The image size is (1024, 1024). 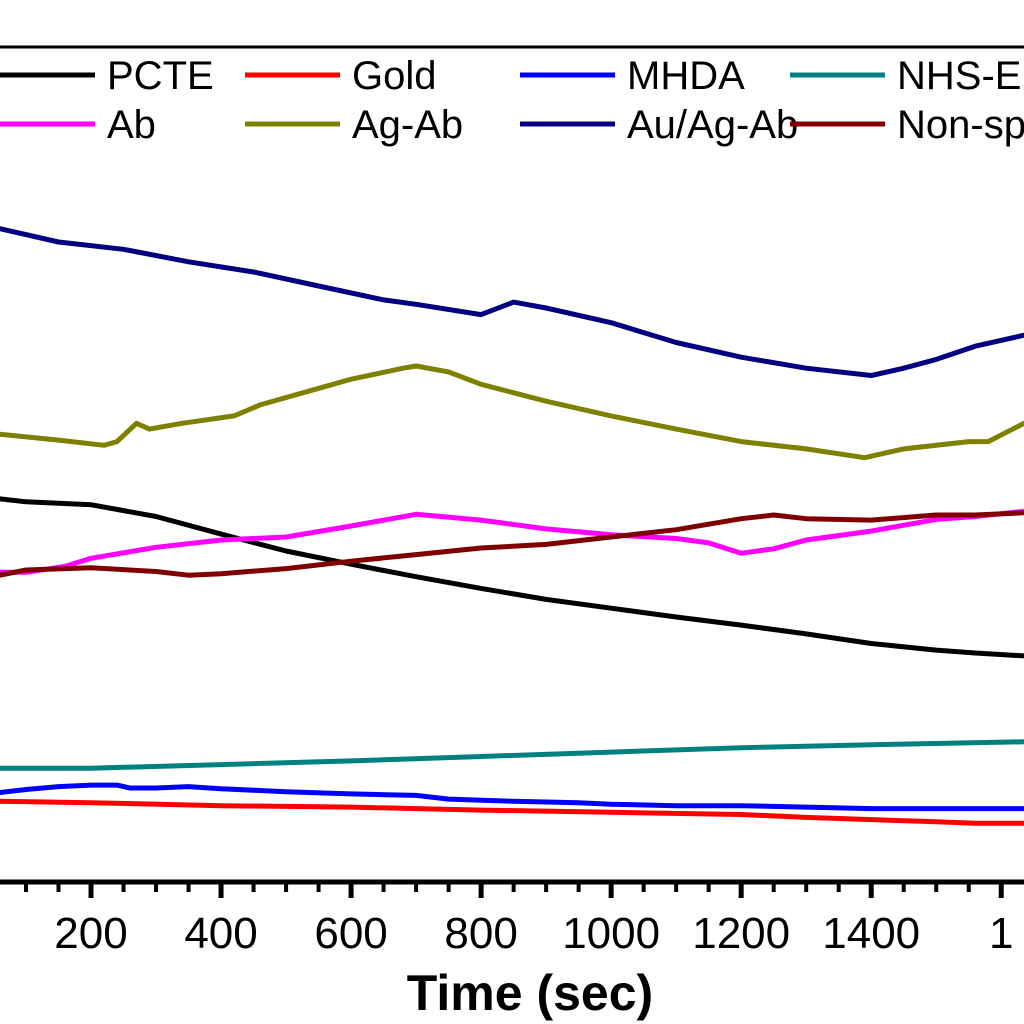 What do you see at coordinates (530, 993) in the screenshot?
I see `x-axis-title: Time (sec)` at bounding box center [530, 993].